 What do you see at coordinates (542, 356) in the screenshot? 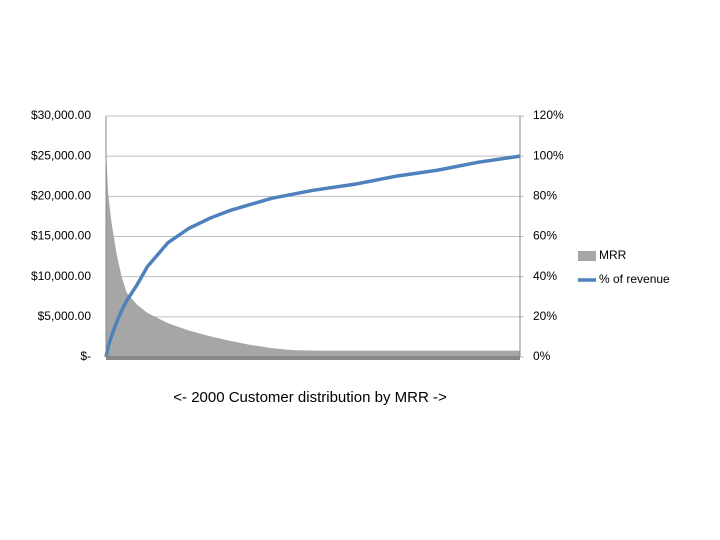
I see `y2-tick-label: 0%` at bounding box center [542, 356].